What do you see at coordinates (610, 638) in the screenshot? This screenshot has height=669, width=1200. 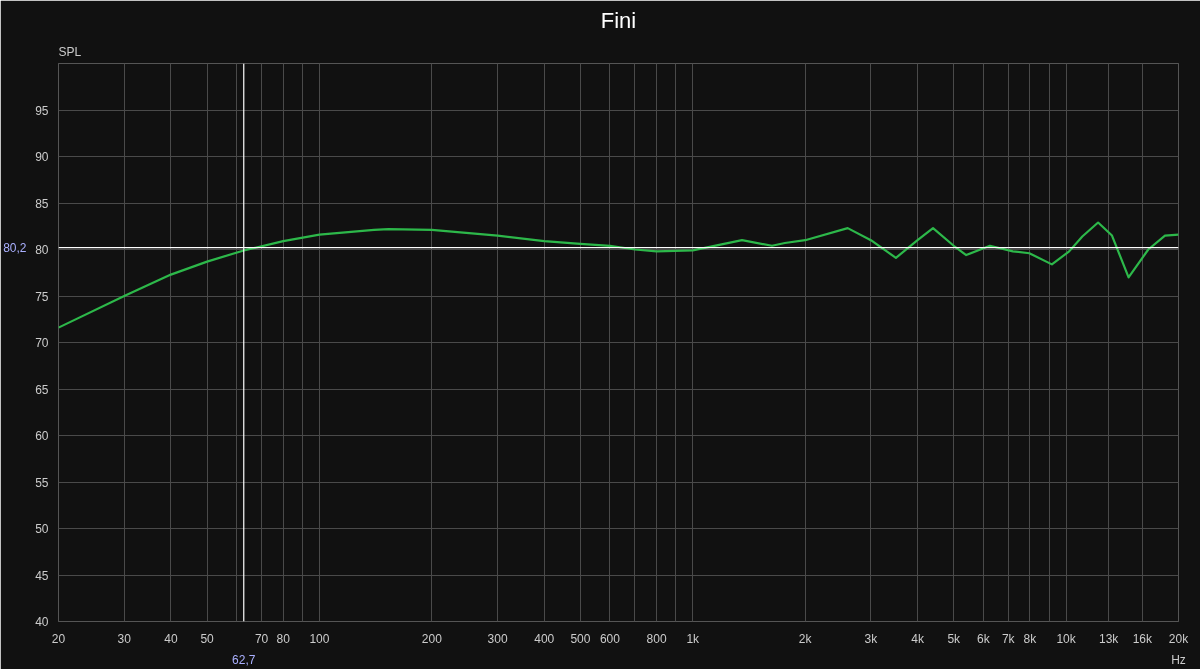 I see `x-tick-label: 600` at bounding box center [610, 638].